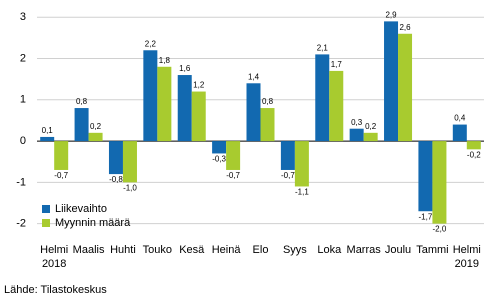 Image resolution: width=493 pixels, height=304 pixels. I want to click on value-label: 1,4, so click(254, 76).